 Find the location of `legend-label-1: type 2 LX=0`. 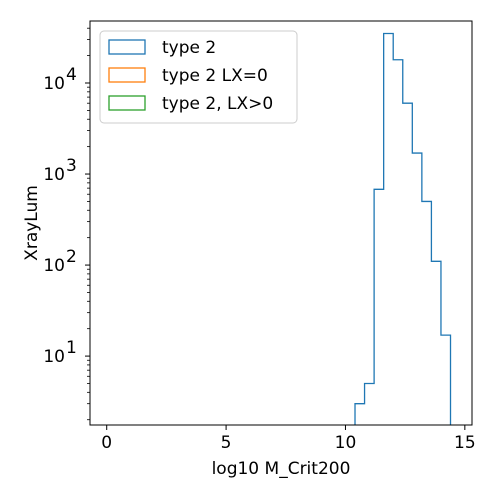

legend-label-1: type 2 LX=0 is located at coordinates (215, 76).